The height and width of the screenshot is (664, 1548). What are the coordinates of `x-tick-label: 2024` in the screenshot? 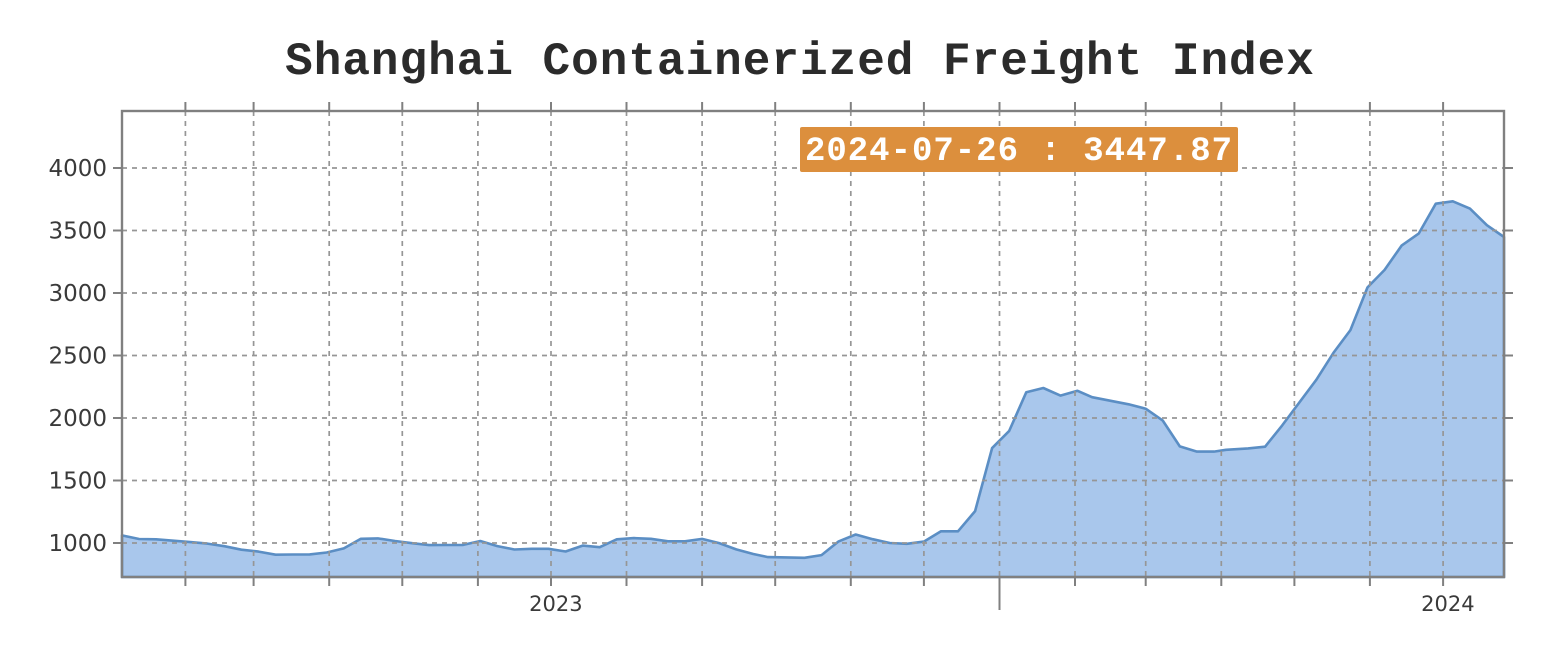 It's located at (1447, 604).